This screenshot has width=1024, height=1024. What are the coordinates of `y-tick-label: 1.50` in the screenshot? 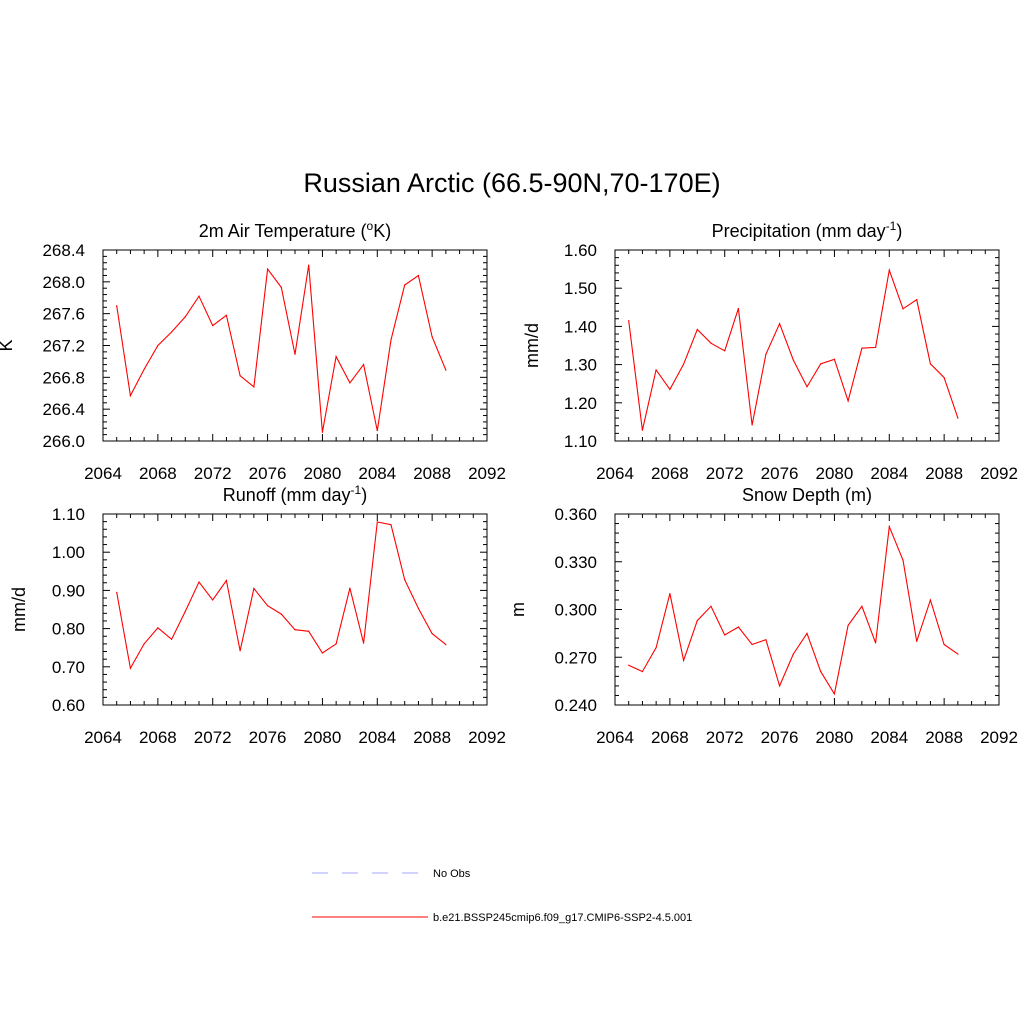 It's located at (580, 288).